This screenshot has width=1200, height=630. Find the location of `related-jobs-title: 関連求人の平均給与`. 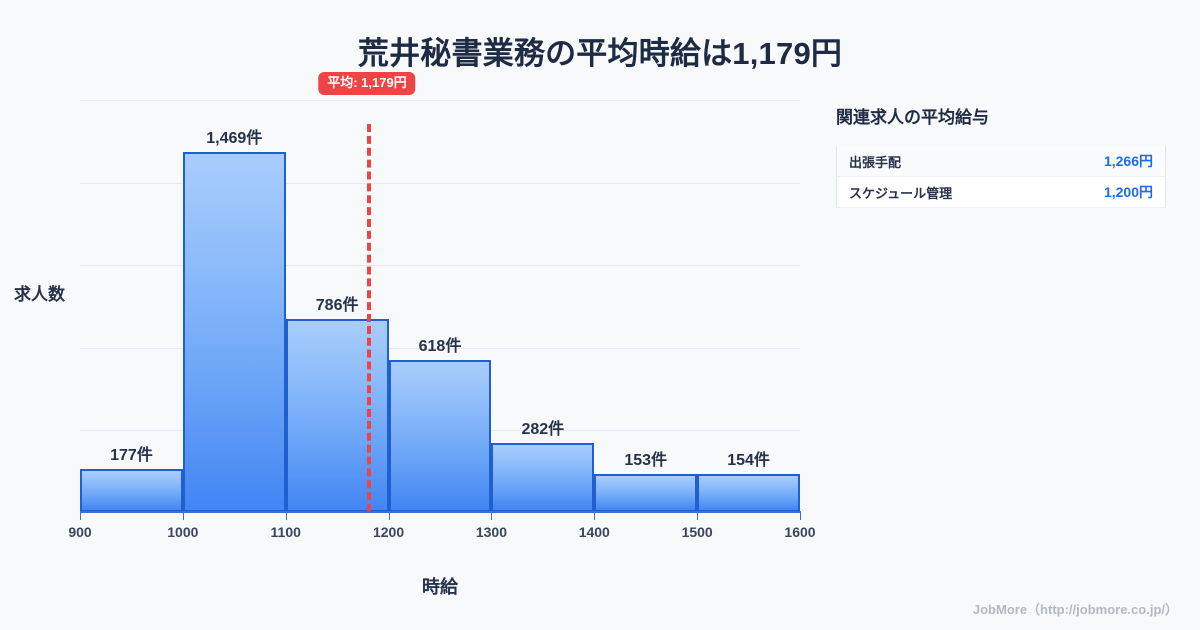

related-jobs-title: 関連求人の平均給与 is located at coordinates (912, 117).